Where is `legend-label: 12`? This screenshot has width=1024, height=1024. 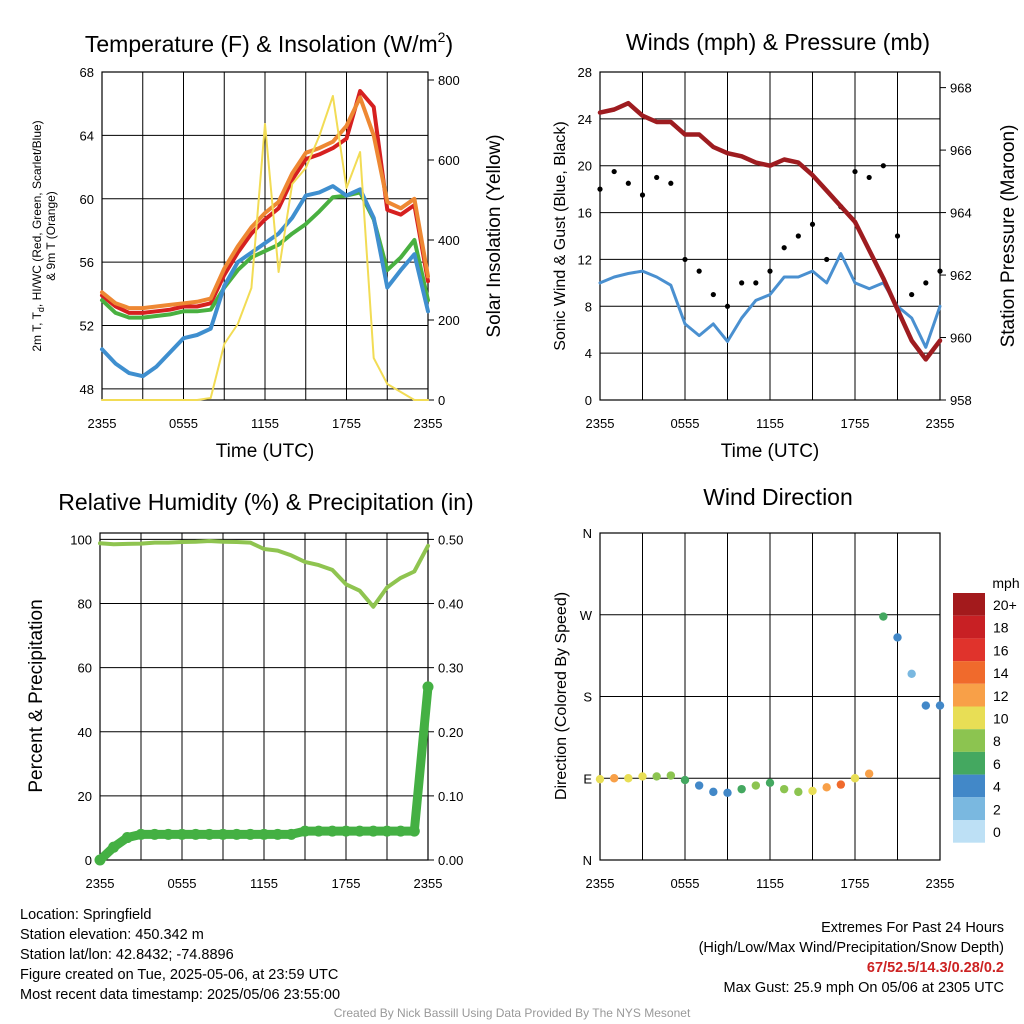
legend-label: 12 is located at coordinates (1001, 696).